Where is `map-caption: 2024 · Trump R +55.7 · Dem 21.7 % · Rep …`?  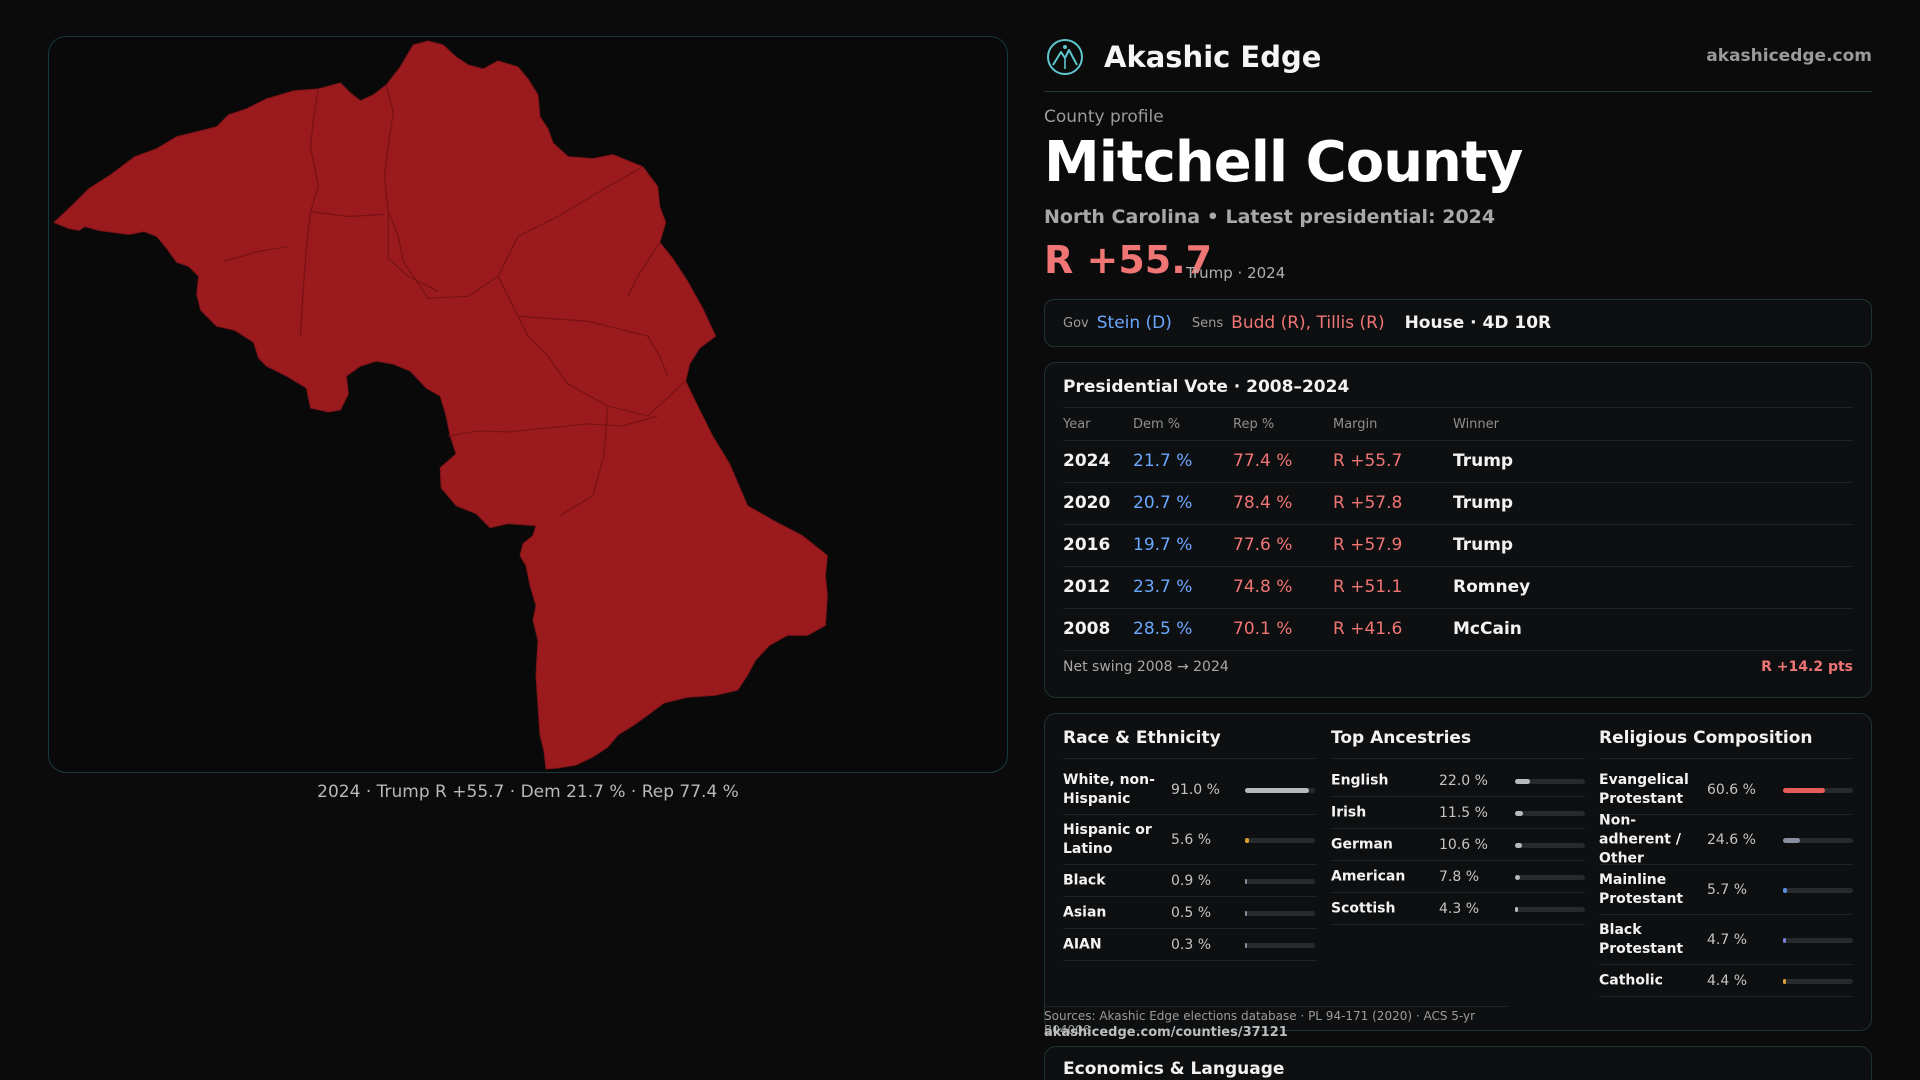 map-caption: 2024 · Trump R +55.7 · Dem 21.7 % · Rep … is located at coordinates (528, 792).